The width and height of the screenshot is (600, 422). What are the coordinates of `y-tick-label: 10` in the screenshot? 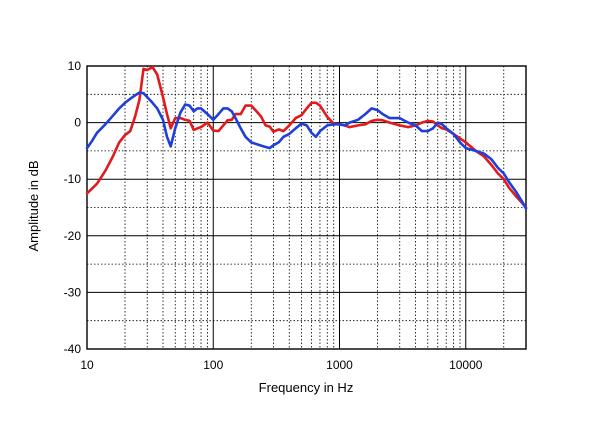 It's located at (75, 66).